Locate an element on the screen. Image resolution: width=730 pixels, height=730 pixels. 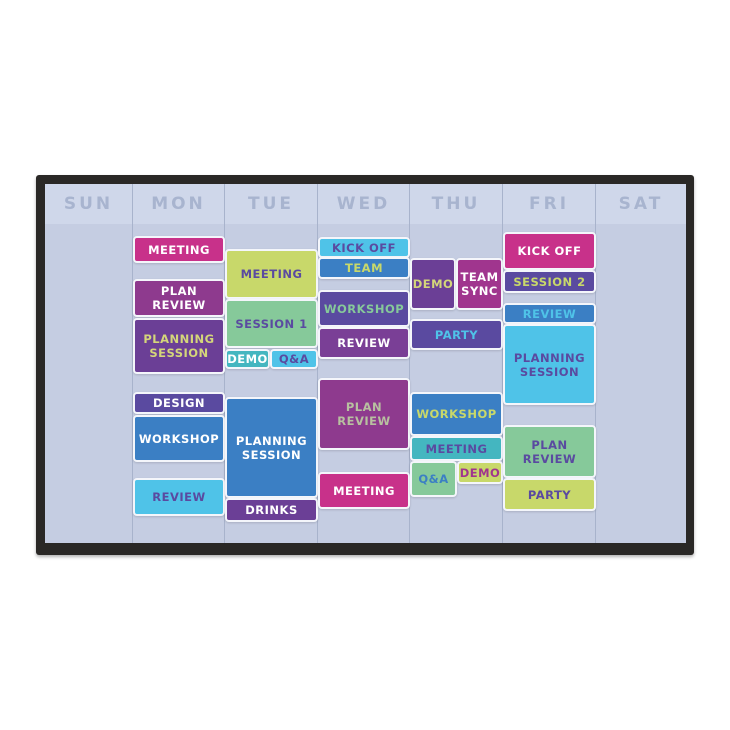
event-tue-session-1: SESSION 1 is located at coordinates (271, 323).